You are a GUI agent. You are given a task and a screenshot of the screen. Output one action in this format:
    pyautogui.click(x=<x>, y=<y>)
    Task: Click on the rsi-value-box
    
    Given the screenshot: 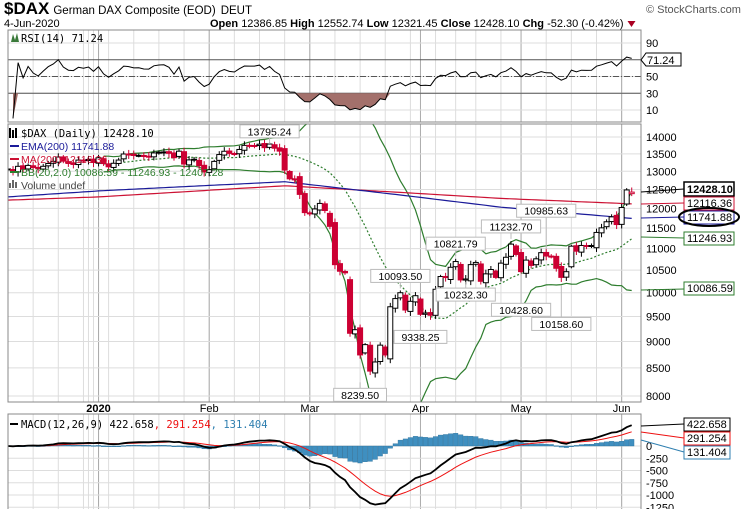 What is the action you would take?
    pyautogui.click(x=661, y=59)
    